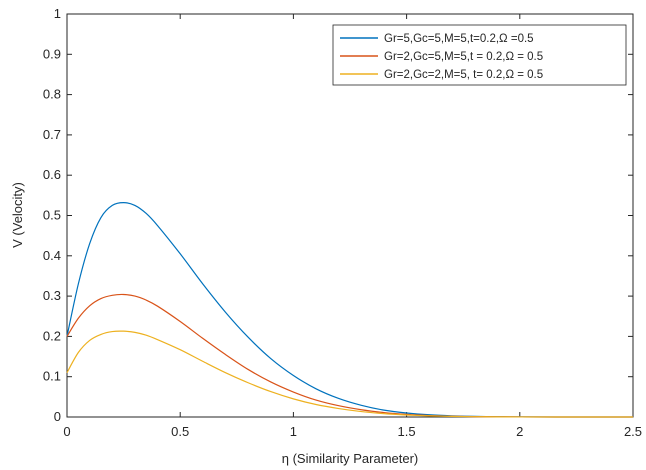 The image size is (646, 470). What do you see at coordinates (57, 13) in the screenshot?
I see `y-tick-label: 1` at bounding box center [57, 13].